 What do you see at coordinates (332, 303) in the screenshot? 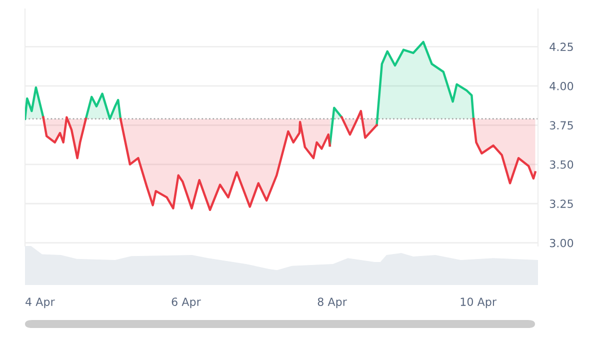
I see `x-tick-label: 8 Apr` at bounding box center [332, 303].